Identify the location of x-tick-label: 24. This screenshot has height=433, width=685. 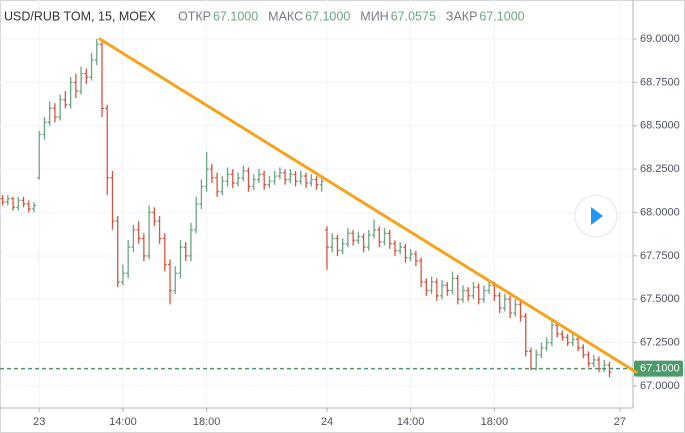
(327, 422).